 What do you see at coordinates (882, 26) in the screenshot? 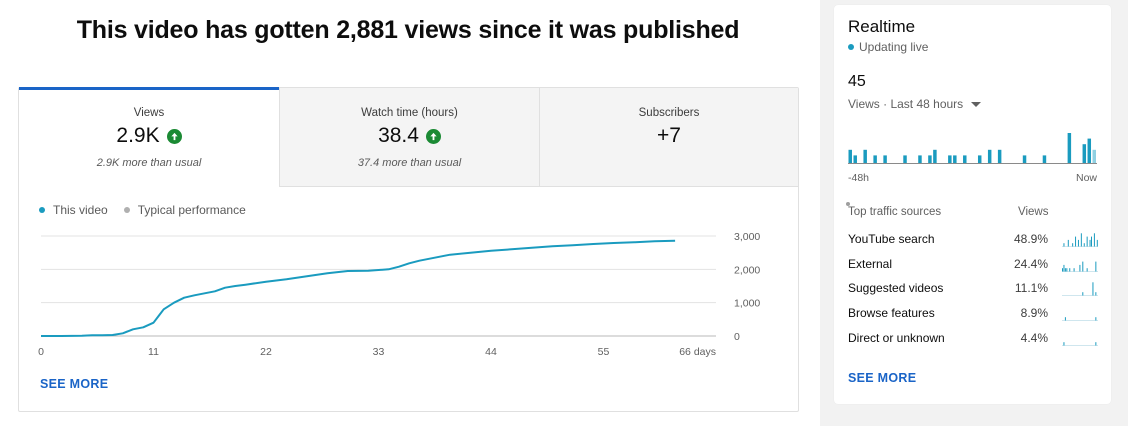
I see `realtime-title: Realtime` at bounding box center [882, 26].